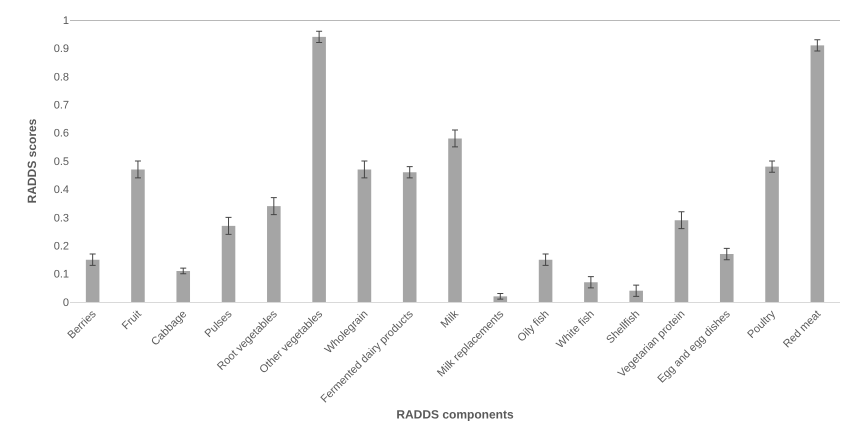  What do you see at coordinates (61, 162) in the screenshot?
I see `y-tick-label: 0.5` at bounding box center [61, 162].